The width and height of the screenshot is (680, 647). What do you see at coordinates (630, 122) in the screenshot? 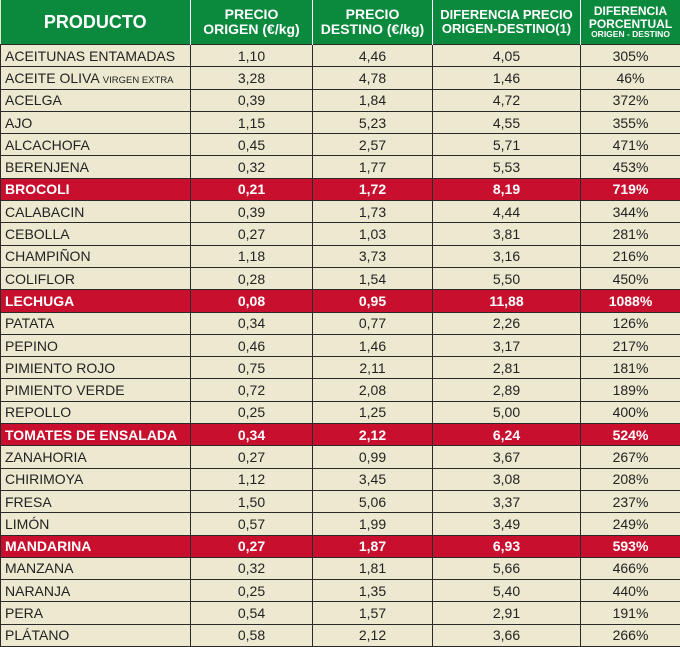
I see `porcentaje-cell: 355%` at bounding box center [630, 122].